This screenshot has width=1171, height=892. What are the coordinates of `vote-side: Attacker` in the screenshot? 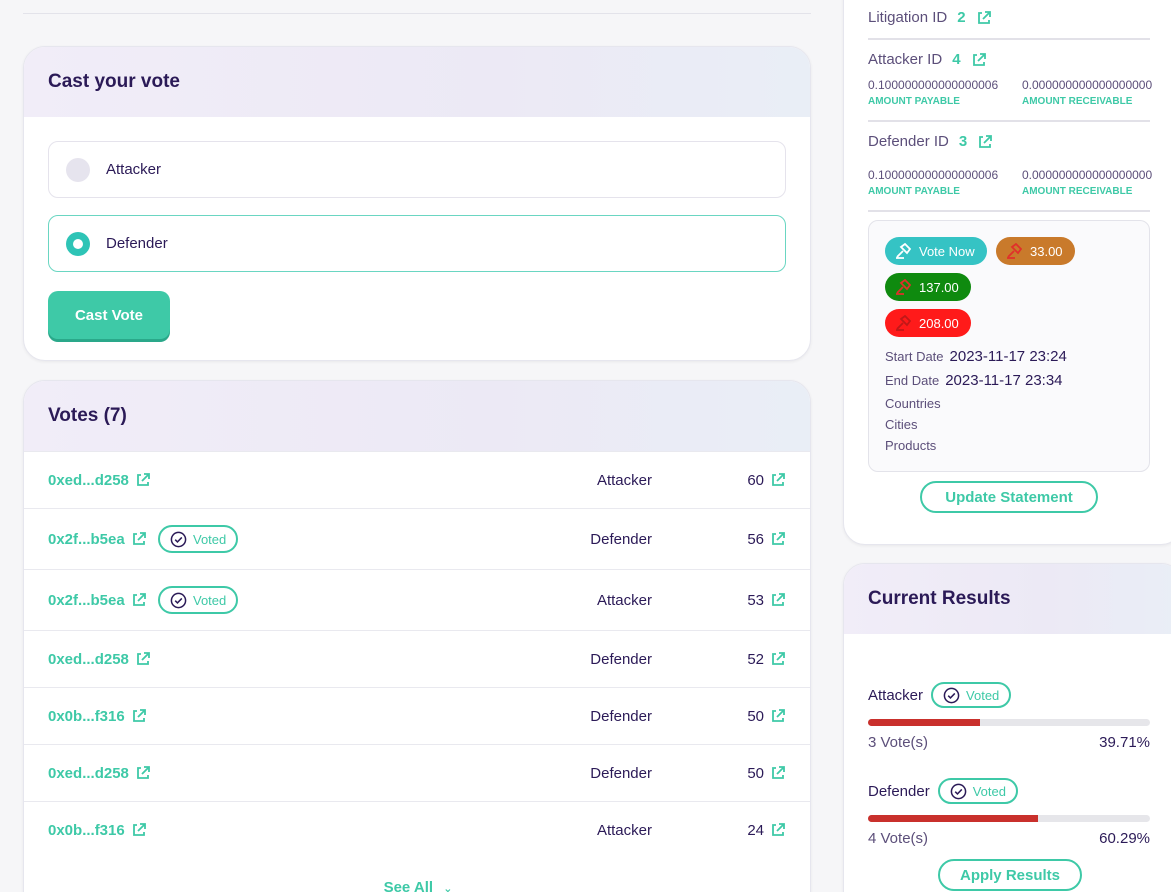 It's located at (624, 830).